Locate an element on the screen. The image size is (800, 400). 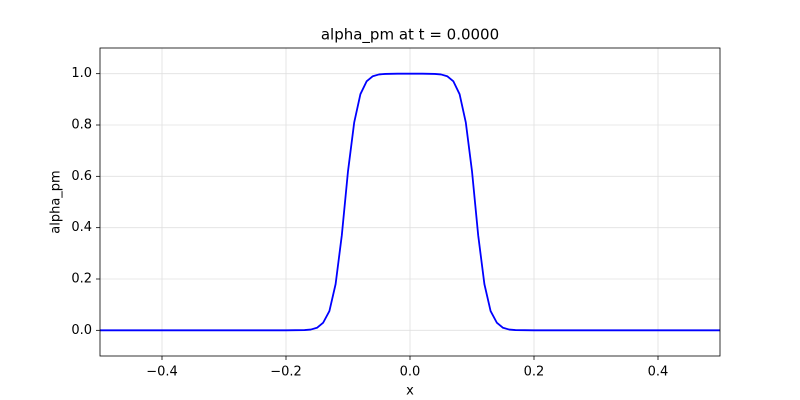
y-tick-label: 0.4 is located at coordinates (81, 227).